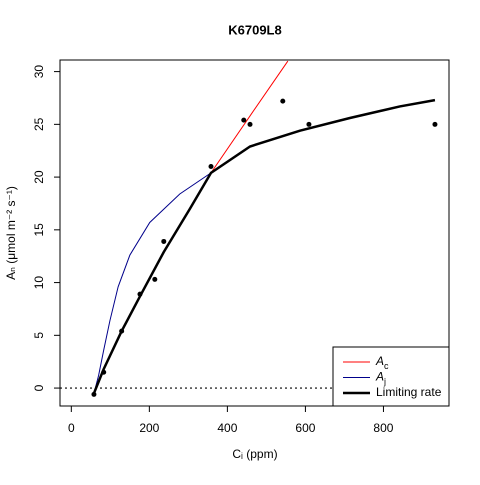 The width and height of the screenshot is (480, 485). What do you see at coordinates (39, 124) in the screenshot?
I see `y-tick-label: 25` at bounding box center [39, 124].